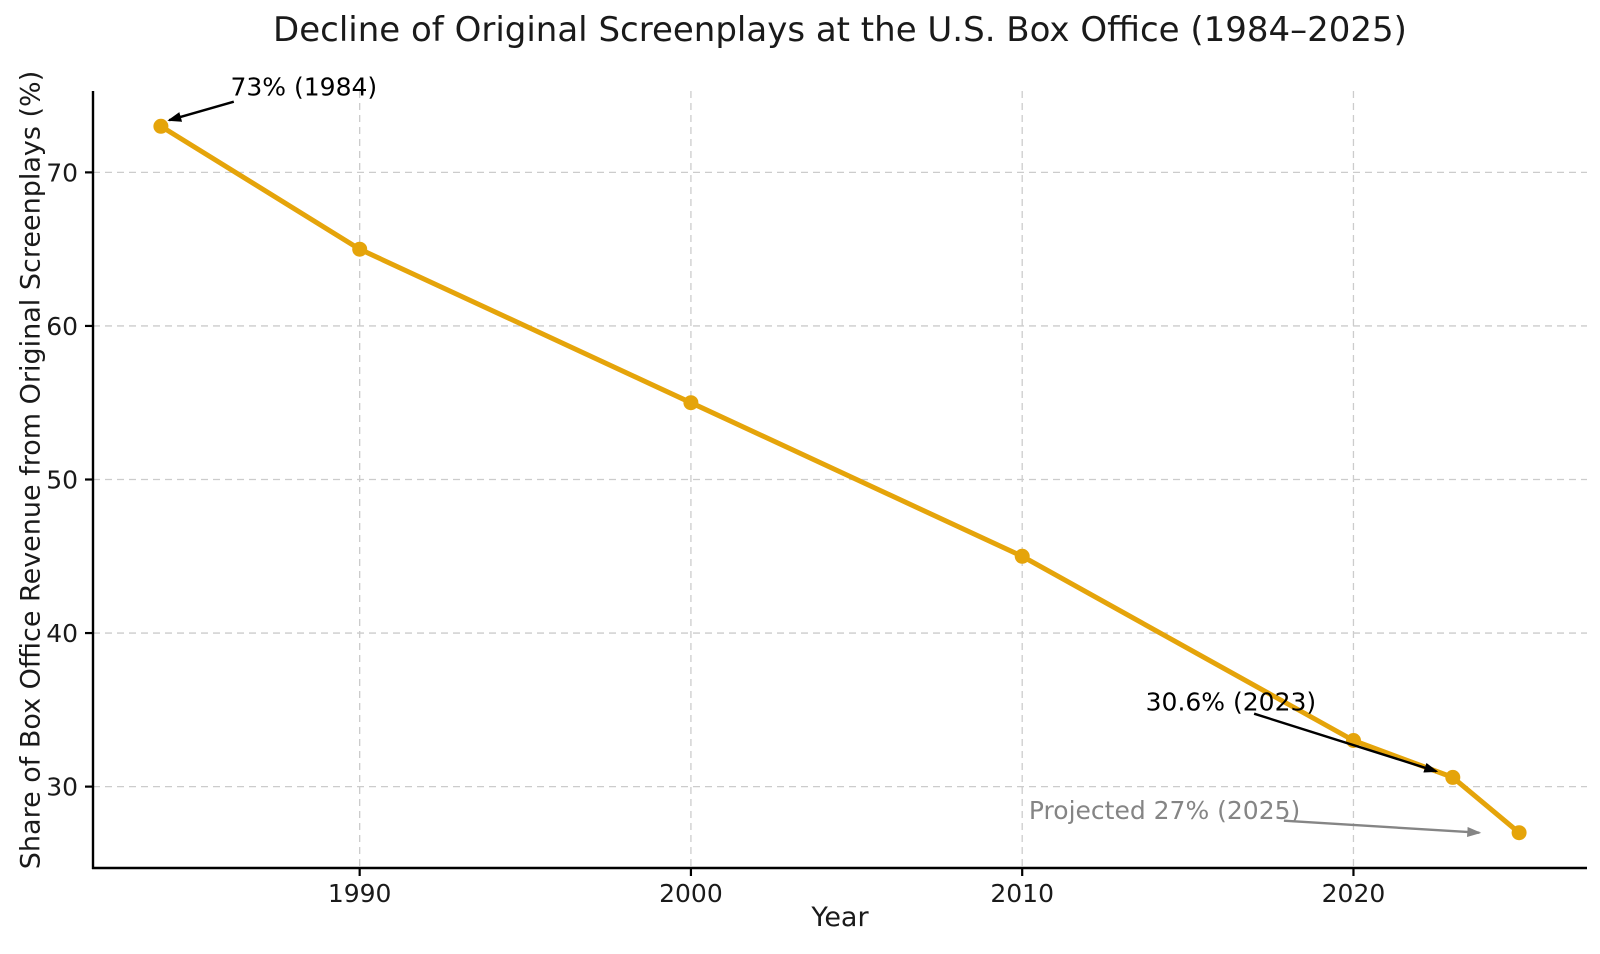 Image resolution: width=1600 pixels, height=954 pixels. What do you see at coordinates (1519, 833) in the screenshot?
I see `data-point-2025` at bounding box center [1519, 833].